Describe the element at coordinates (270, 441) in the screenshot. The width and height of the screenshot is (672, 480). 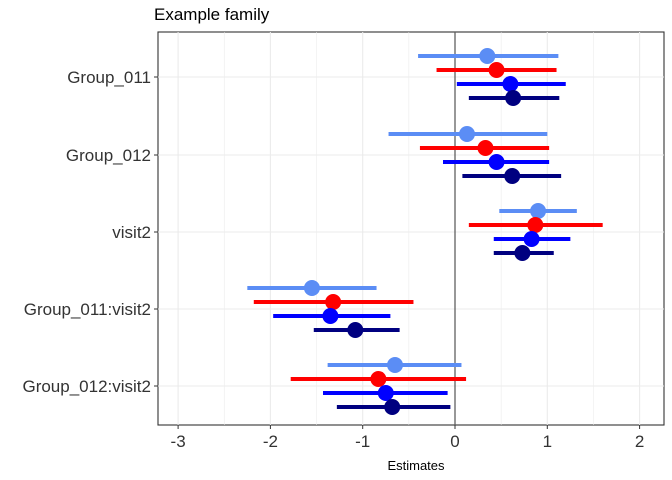
I see `x-tick-label: -2` at that location.